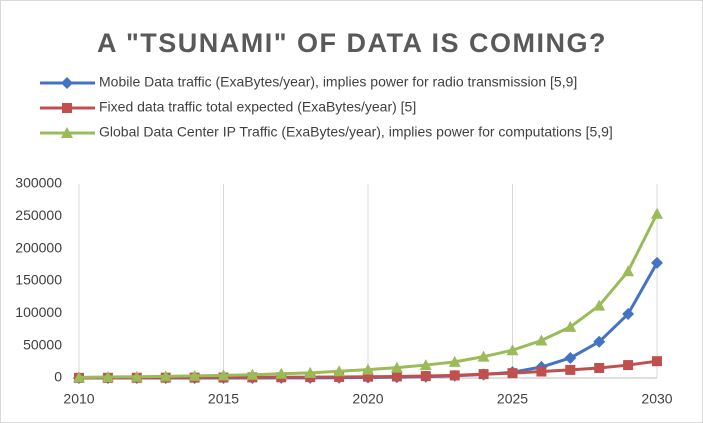 This screenshot has height=423, width=703. What do you see at coordinates (352, 43) in the screenshot?
I see `chart-title: A "TSUNAMI" OF DATA IS COMING?` at bounding box center [352, 43].